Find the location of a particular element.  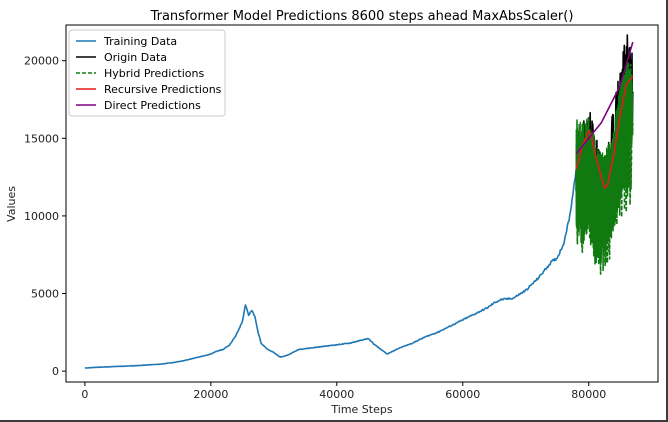

y-tick-label: 10000 is located at coordinates (41, 216).